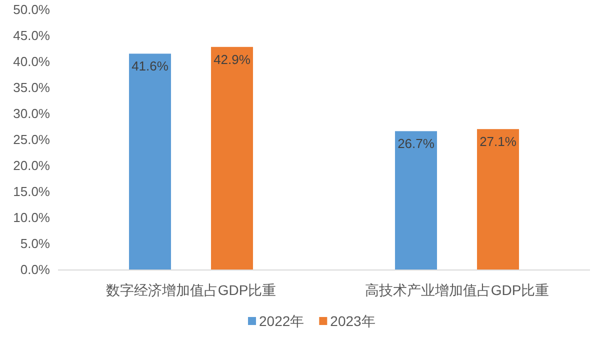  Describe the element at coordinates (31, 113) in the screenshot. I see `y-tick-label: 30.0%` at that location.